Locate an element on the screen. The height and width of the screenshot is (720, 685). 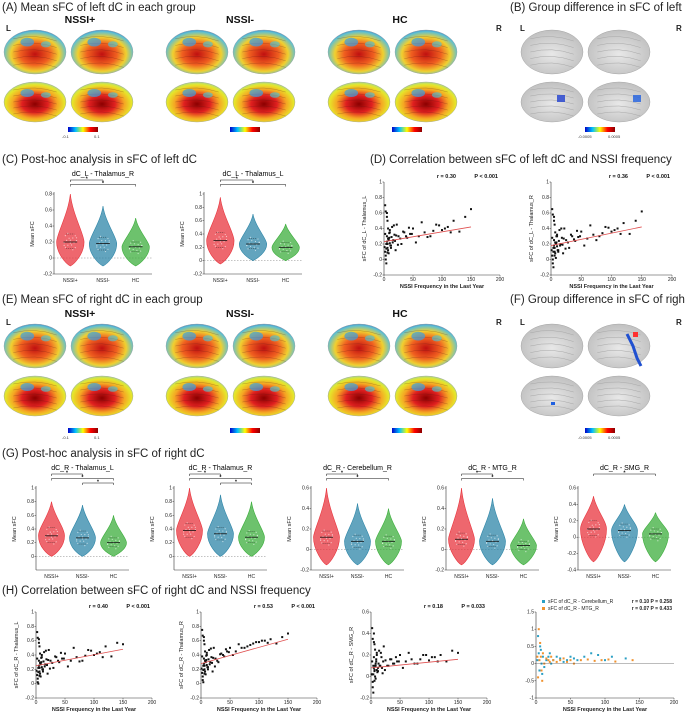
legend-swatch is located at coordinates (543, 608).